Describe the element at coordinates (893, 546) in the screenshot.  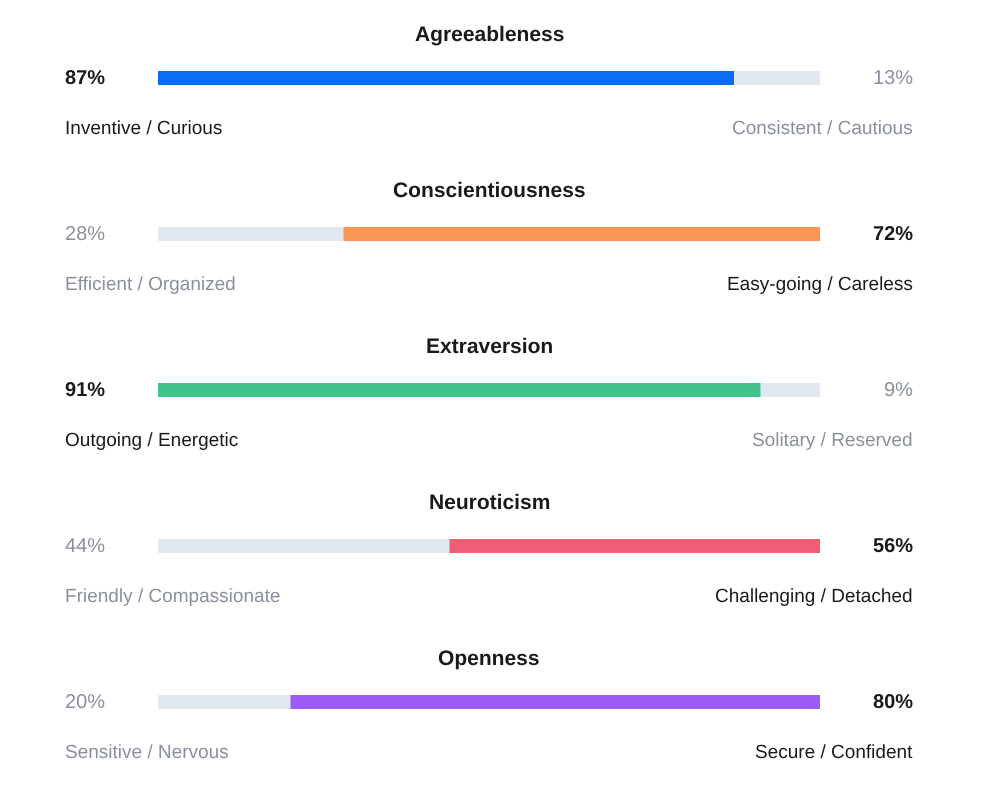
I see `data-label: 56%` at that location.